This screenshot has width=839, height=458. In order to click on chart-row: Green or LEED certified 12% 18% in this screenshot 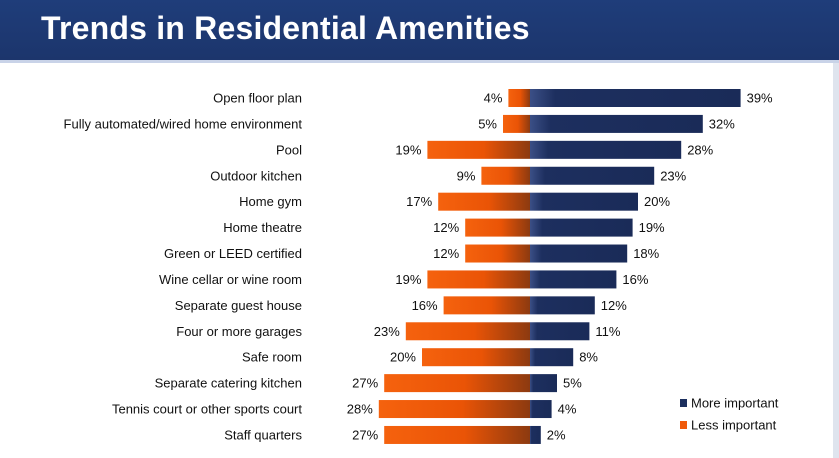, I will do `click(412, 253)`.